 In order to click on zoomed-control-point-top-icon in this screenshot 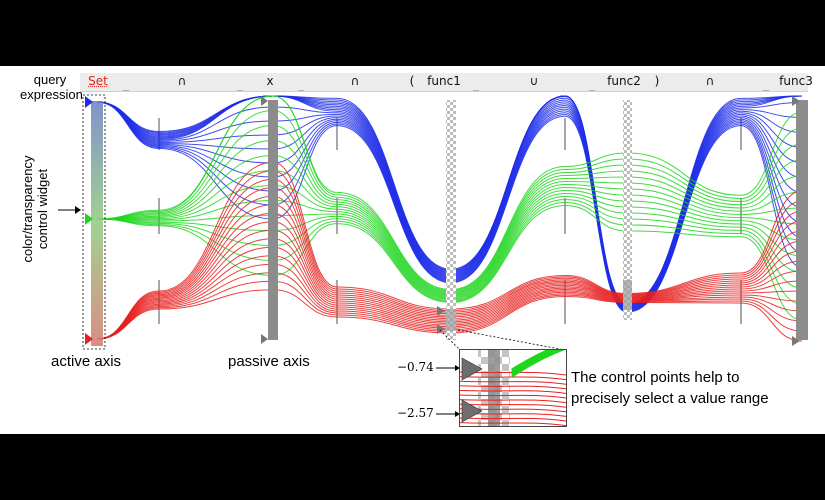, I will do `click(472, 369)`.